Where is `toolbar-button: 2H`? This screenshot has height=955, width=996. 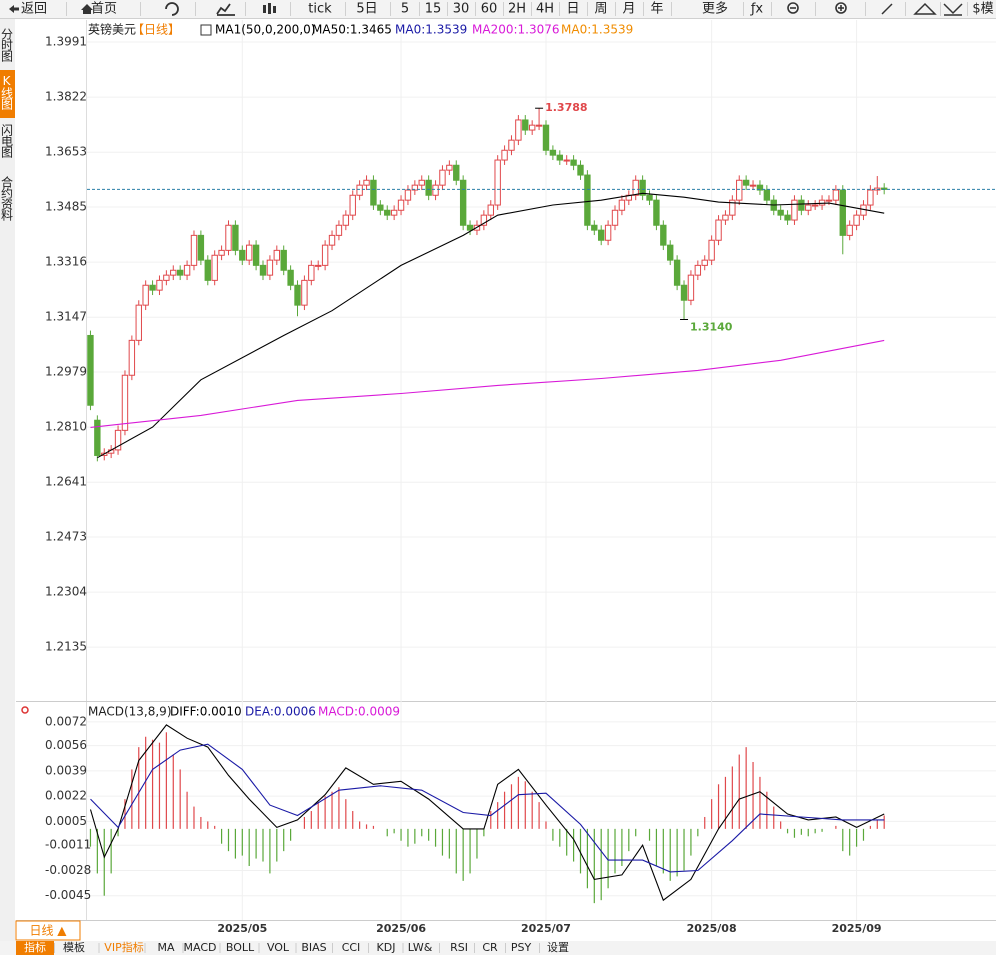
toolbar-button: 2H is located at coordinates (517, 9).